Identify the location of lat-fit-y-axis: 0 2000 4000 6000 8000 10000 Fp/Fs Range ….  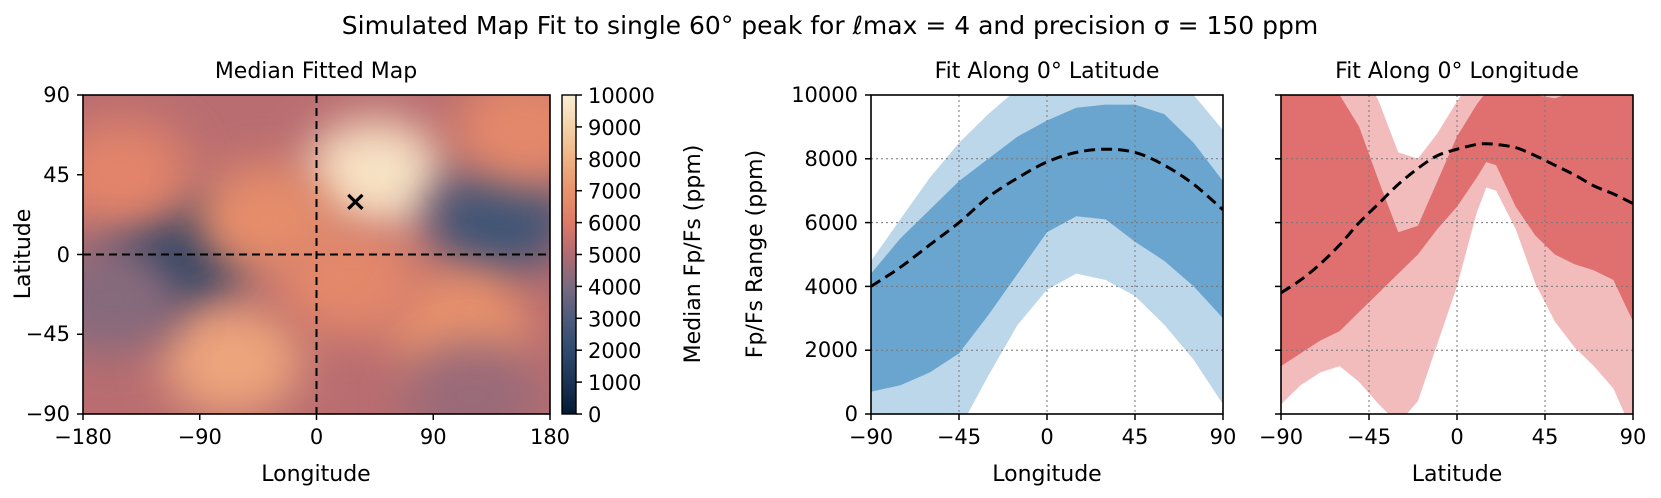
(807, 254).